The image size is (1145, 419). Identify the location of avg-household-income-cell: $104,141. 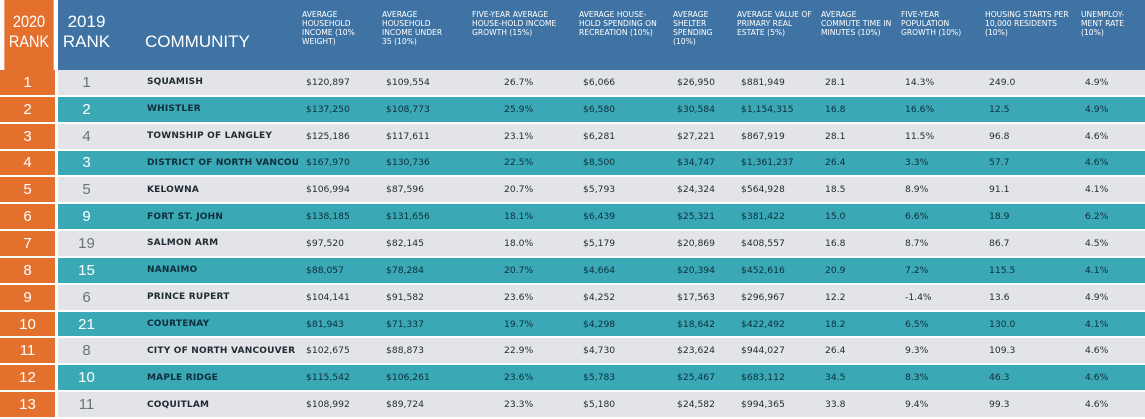
(338, 298).